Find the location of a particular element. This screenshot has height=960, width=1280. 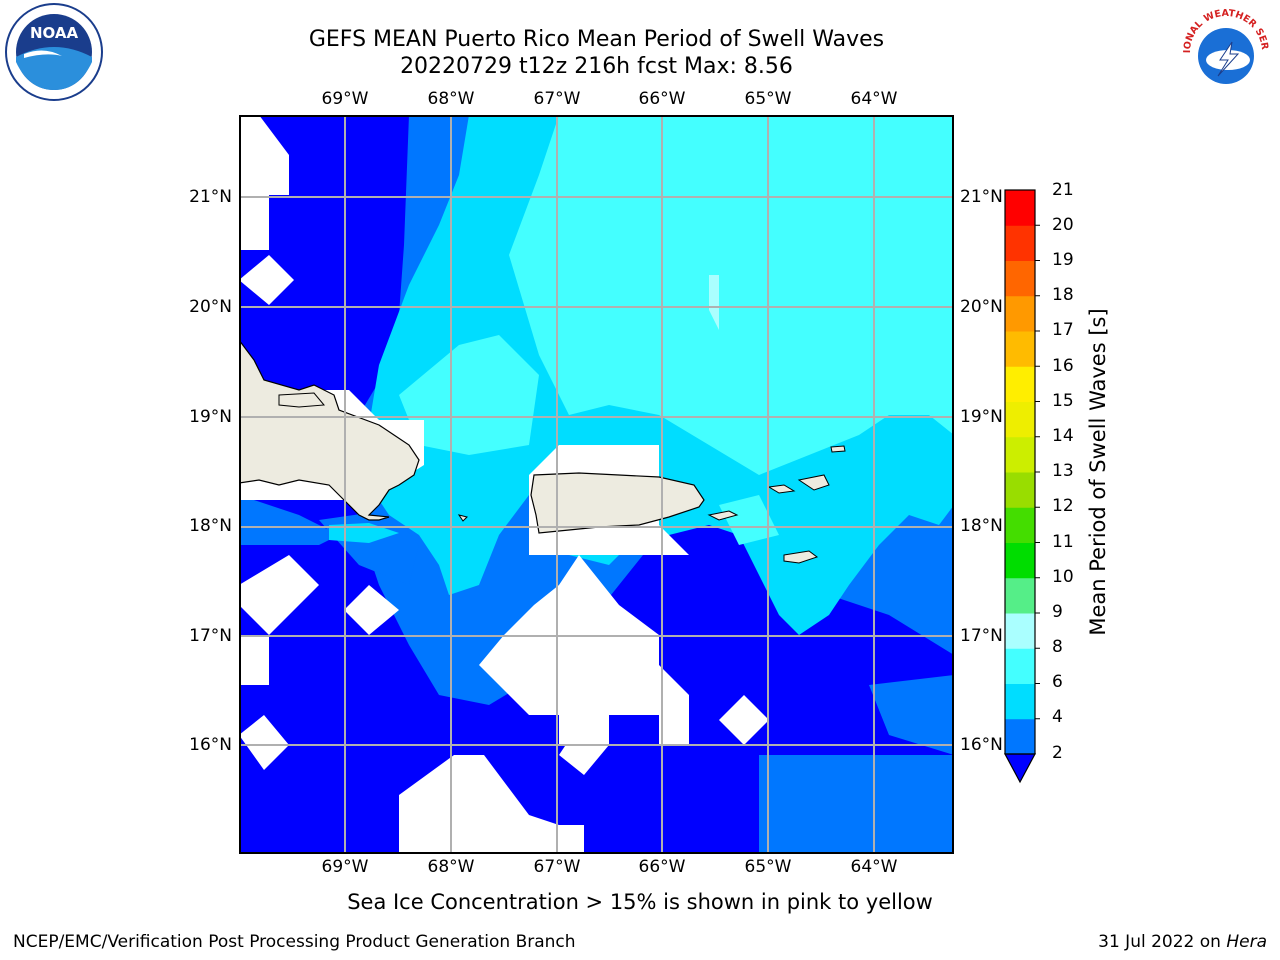

light-cyan-region is located at coordinates (731, 295).